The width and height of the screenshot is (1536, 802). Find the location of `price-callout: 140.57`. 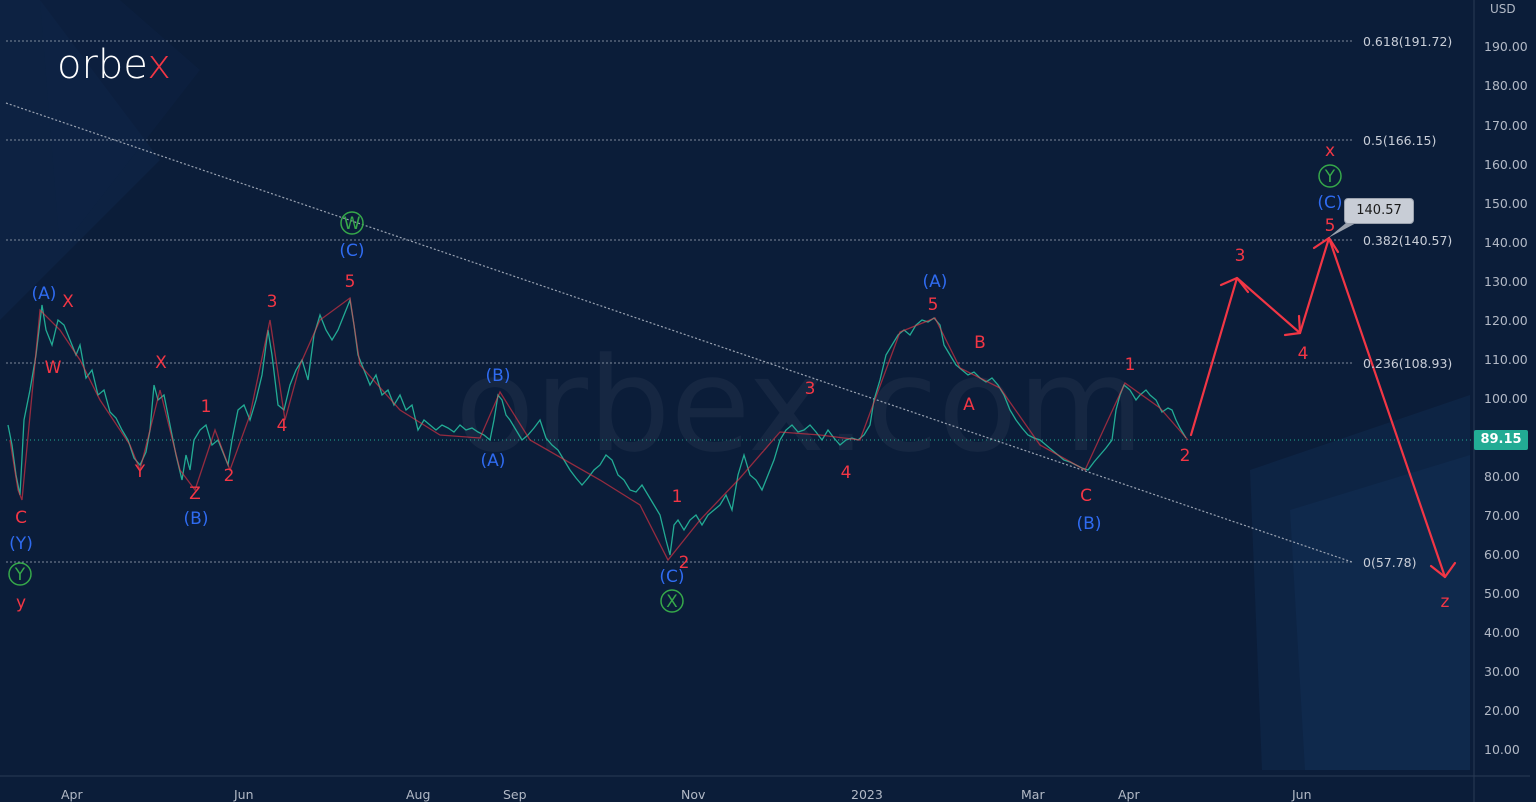

price-callout: 140.57 is located at coordinates (1379, 211).